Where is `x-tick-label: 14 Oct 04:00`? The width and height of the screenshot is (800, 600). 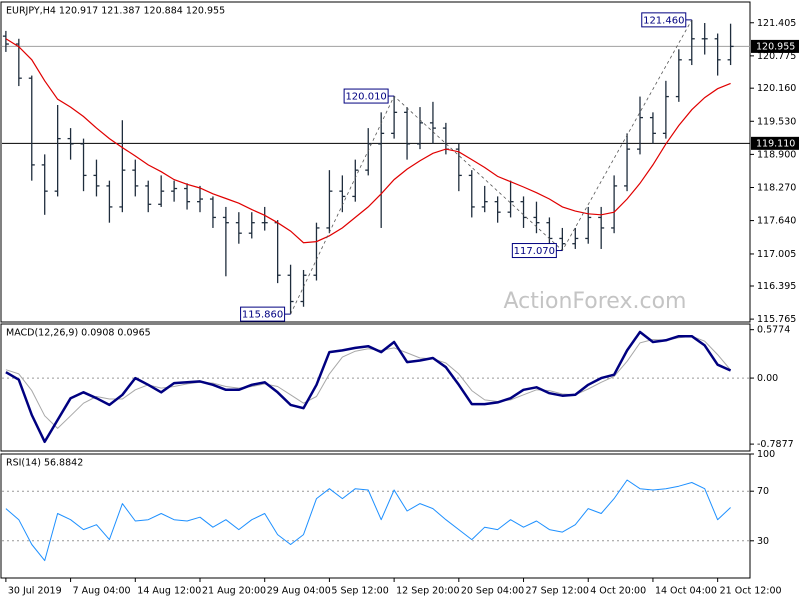 x-tick-label: 14 Oct 04:00 is located at coordinates (686, 591).